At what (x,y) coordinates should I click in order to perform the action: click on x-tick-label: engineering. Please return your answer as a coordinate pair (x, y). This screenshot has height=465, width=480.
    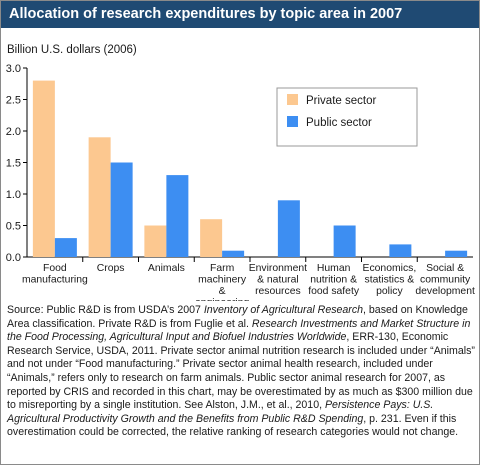
    Looking at the image, I should click on (222, 300).